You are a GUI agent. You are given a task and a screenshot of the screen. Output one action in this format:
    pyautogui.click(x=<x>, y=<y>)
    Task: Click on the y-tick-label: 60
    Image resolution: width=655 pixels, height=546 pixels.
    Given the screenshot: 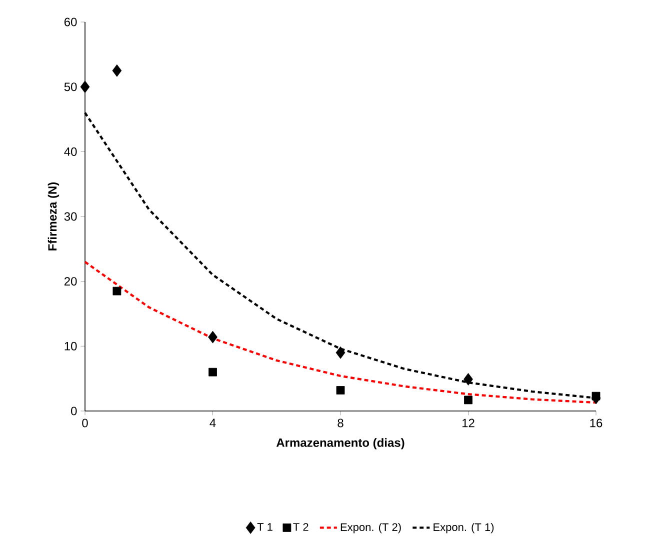 What is the action you would take?
    pyautogui.click(x=70, y=22)
    